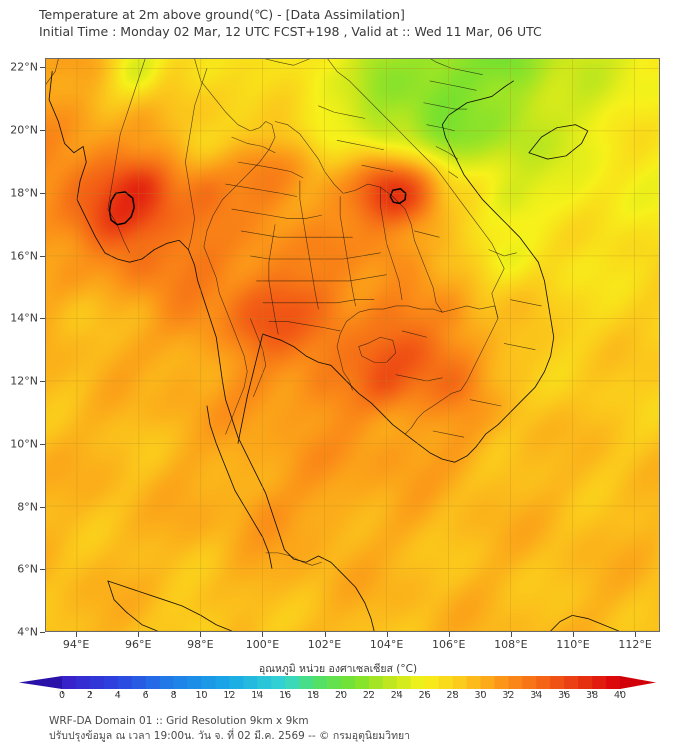 The width and height of the screenshot is (676, 756). Describe the element at coordinates (145, 695) in the screenshot. I see `colorbar-tick-label: 6` at that location.